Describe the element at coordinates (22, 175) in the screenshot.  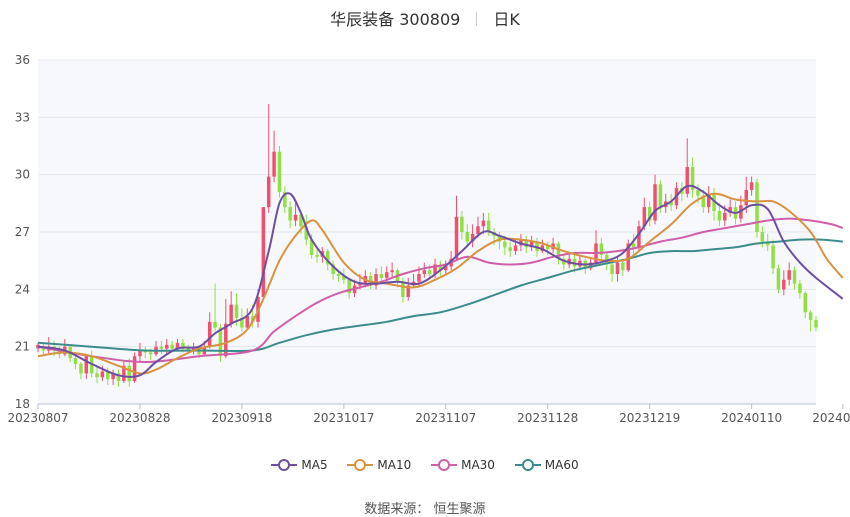
I see `y-tick-label: 30` at that location.